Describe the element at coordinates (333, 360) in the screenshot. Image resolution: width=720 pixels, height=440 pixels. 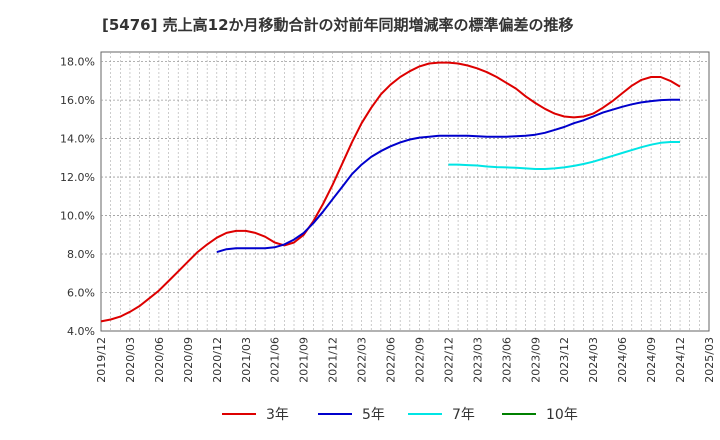
I see `x-tick-label: 2021/12` at that location.